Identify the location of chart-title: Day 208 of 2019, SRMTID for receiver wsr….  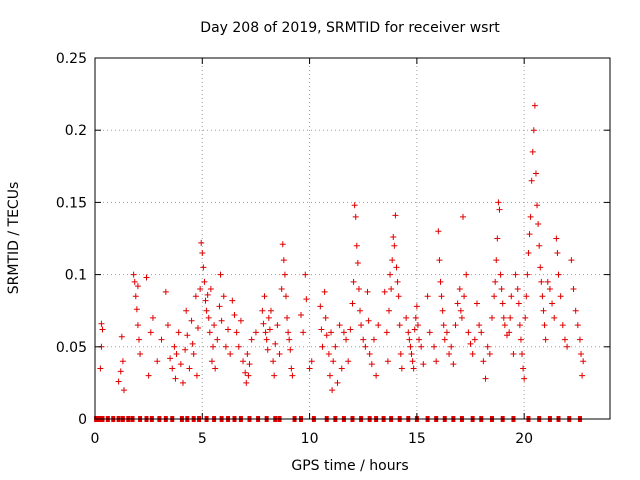
(350, 28).